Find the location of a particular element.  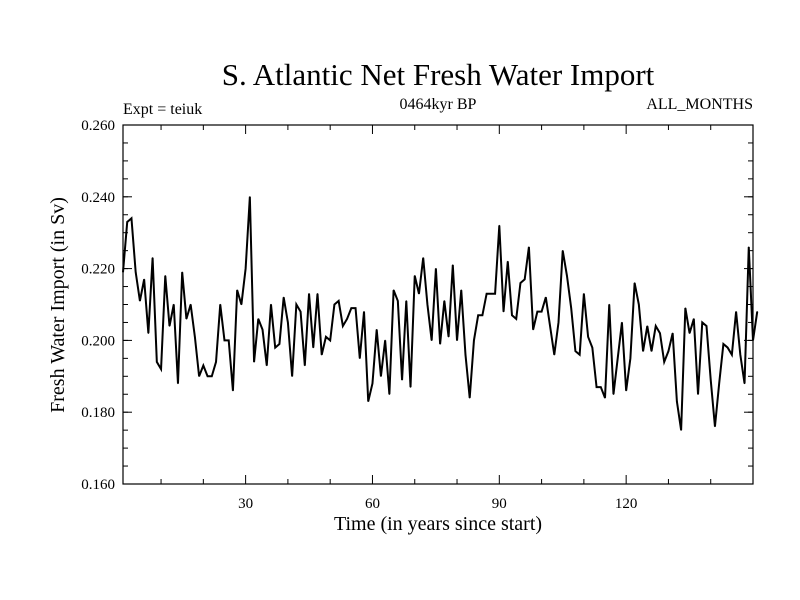

y-tick-label: 0.200 is located at coordinates (98, 341).